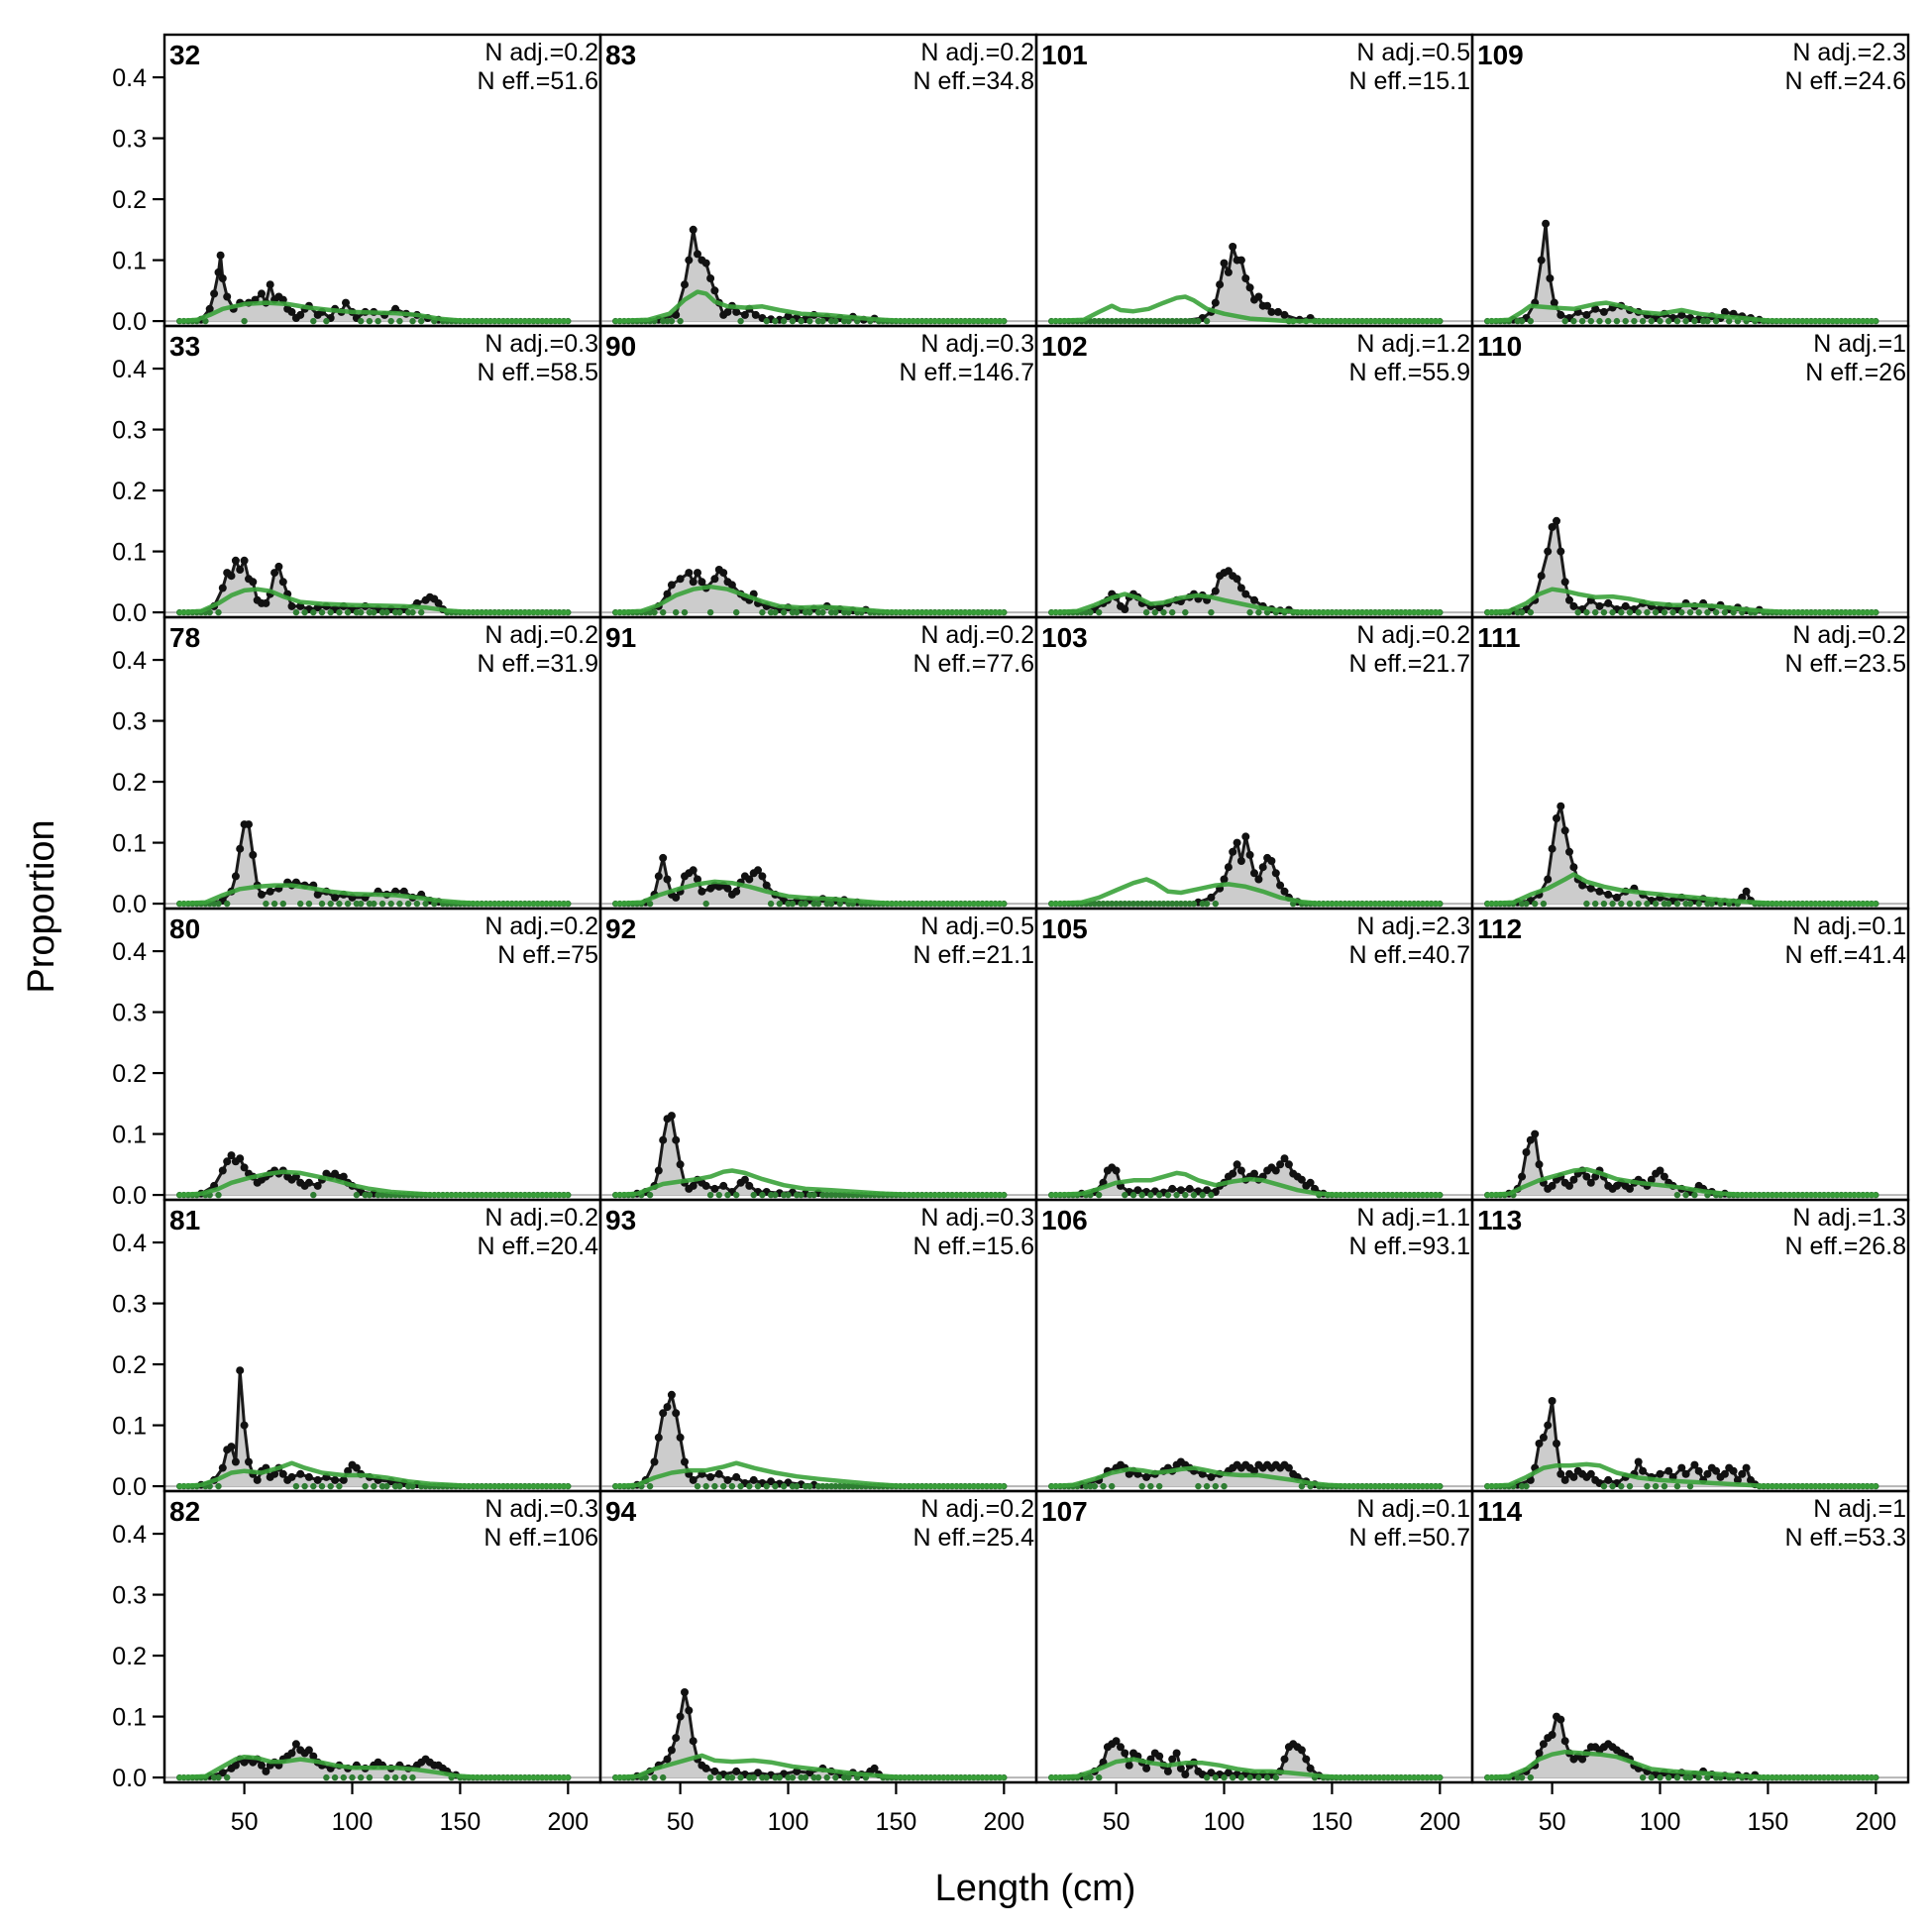  Describe the element at coordinates (818, 1636) in the screenshot. I see `panel-94: 94 N adj.=0.2N eff.=25.4` at that location.